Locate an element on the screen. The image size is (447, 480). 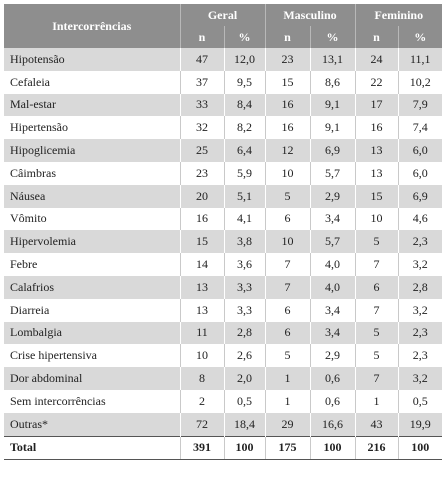
cell: 2,0 is located at coordinates (245, 378).